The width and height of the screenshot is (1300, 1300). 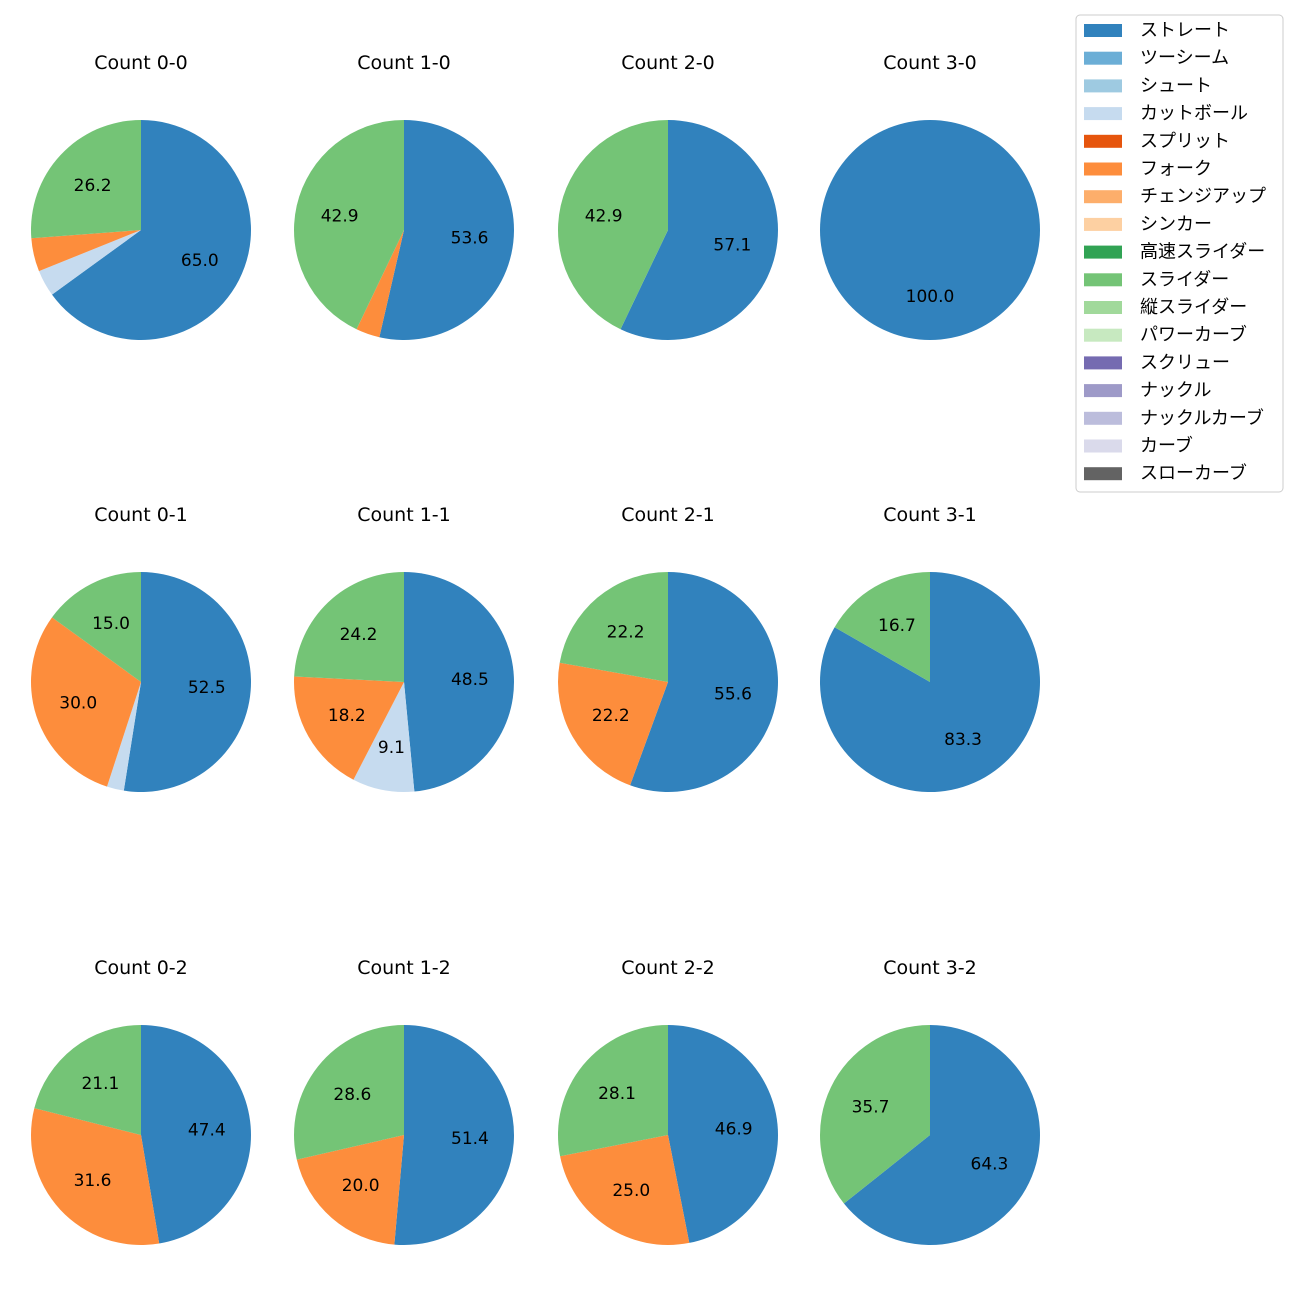 I want to click on pie-10: Count 1-2 51.4 20.0 28.6, so click(x=404, y=1101).